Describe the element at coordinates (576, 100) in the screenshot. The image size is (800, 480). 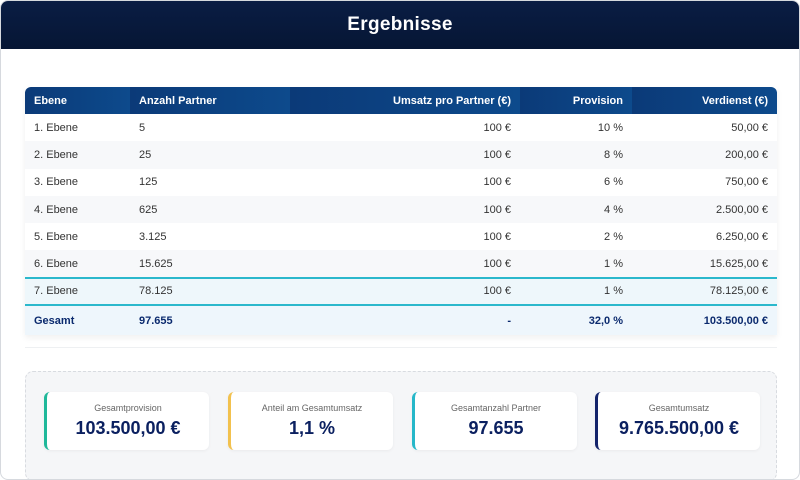
I see `col-provision: Provision` at that location.